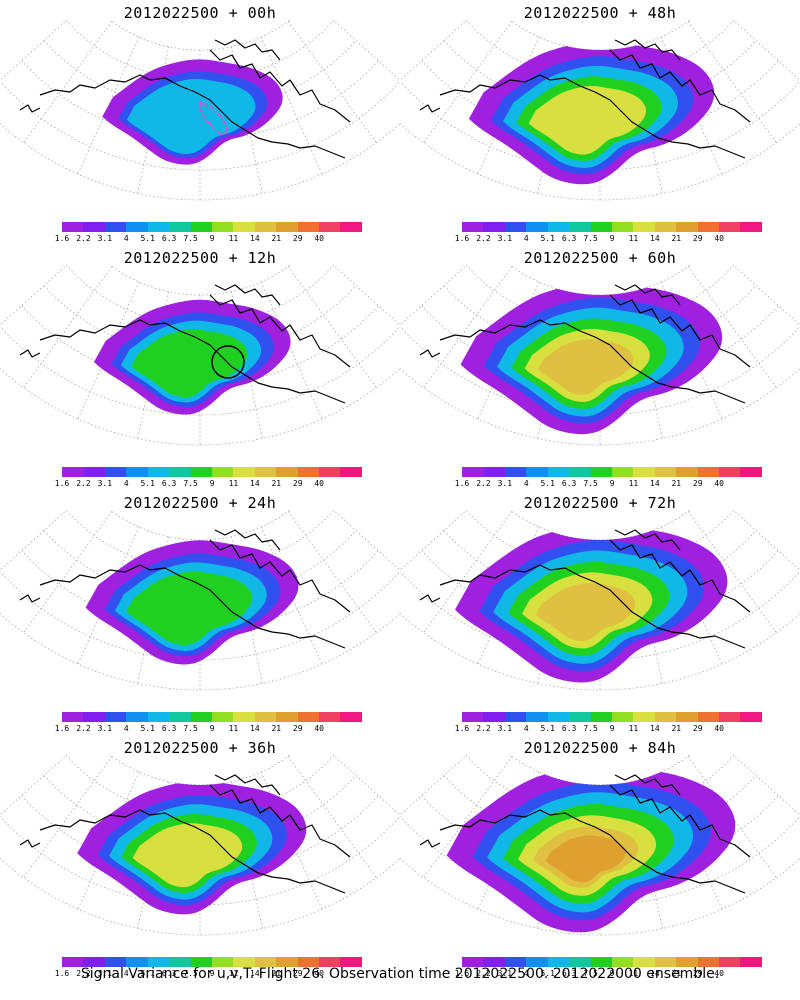 The height and width of the screenshot is (1000, 800). I want to click on colorbar-label: 1.6, so click(62, 483).